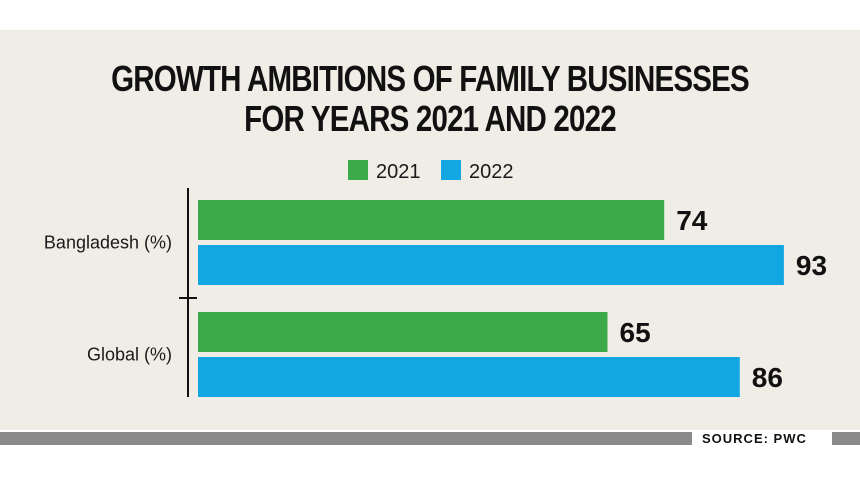 The image size is (860, 484). What do you see at coordinates (358, 170) in the screenshot?
I see `legend-swatch-2021` at bounding box center [358, 170].